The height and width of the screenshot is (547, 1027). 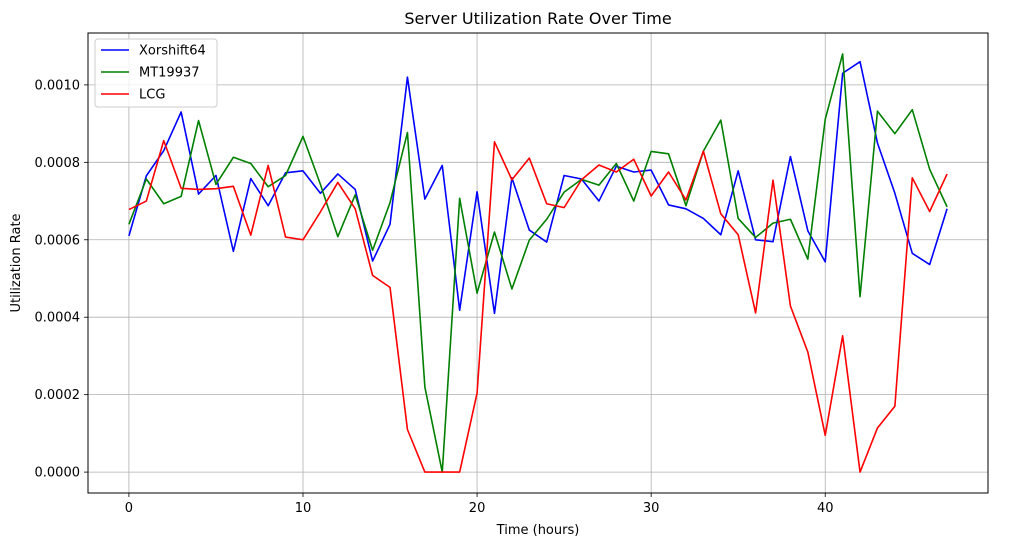 I want to click on x-axis-ticks: 0 10 20 30 40, so click(x=479, y=504).